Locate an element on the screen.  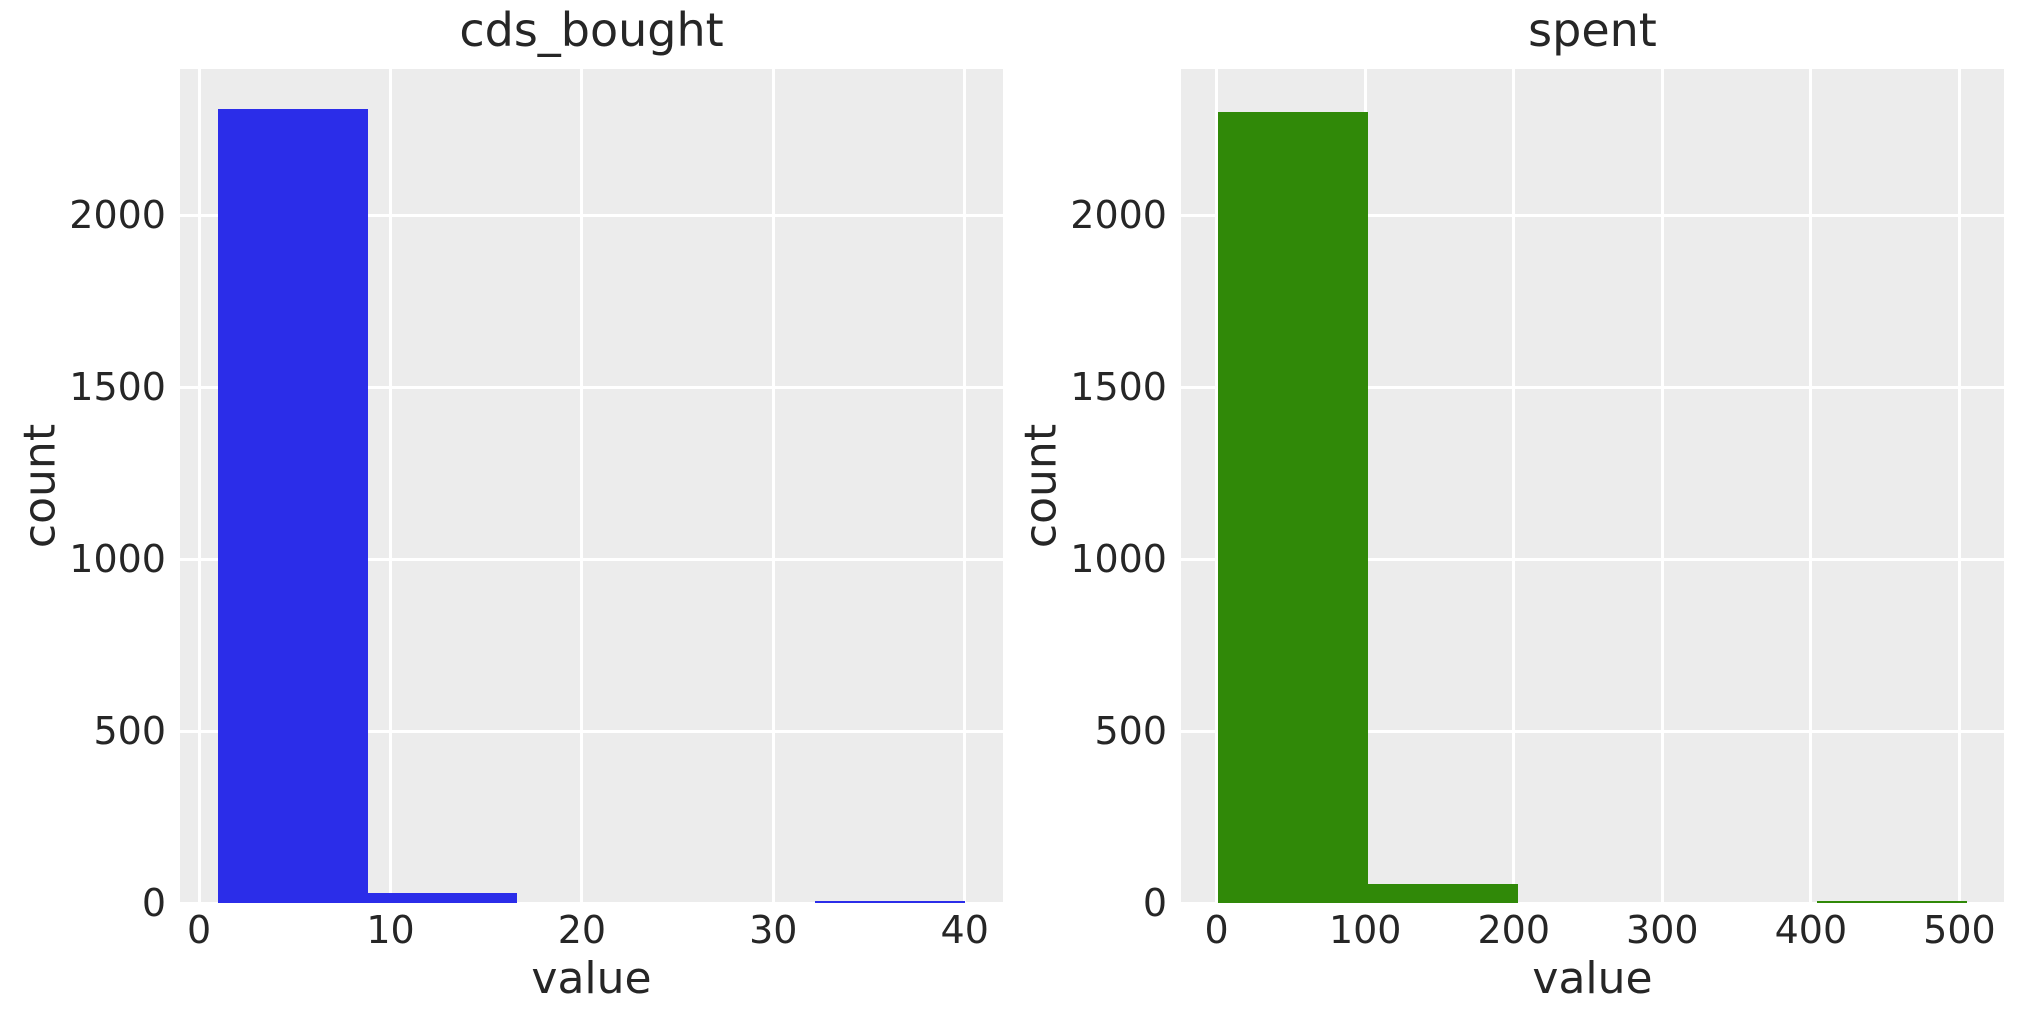
chart-title: cds_bought is located at coordinates (591, 30).